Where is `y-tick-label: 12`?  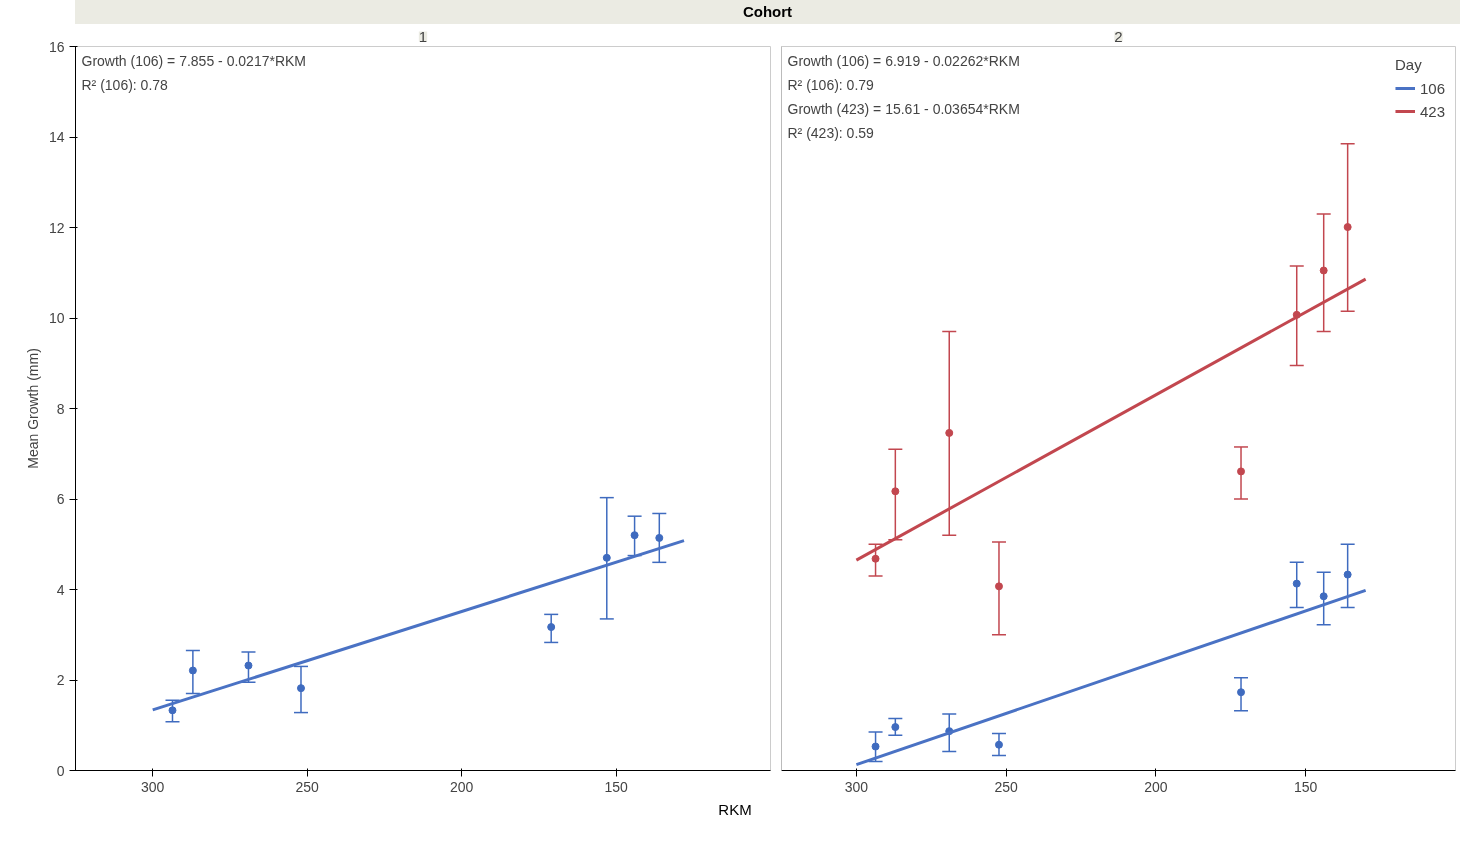 y-tick-label: 12 is located at coordinates (56, 227).